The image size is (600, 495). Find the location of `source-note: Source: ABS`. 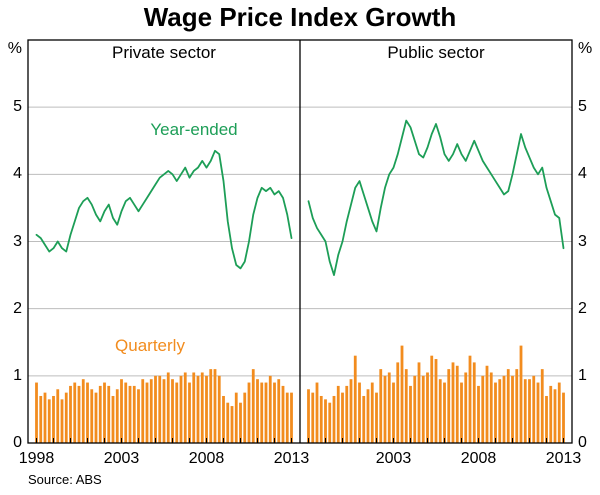

source-note: Source: ABS is located at coordinates (65, 479).